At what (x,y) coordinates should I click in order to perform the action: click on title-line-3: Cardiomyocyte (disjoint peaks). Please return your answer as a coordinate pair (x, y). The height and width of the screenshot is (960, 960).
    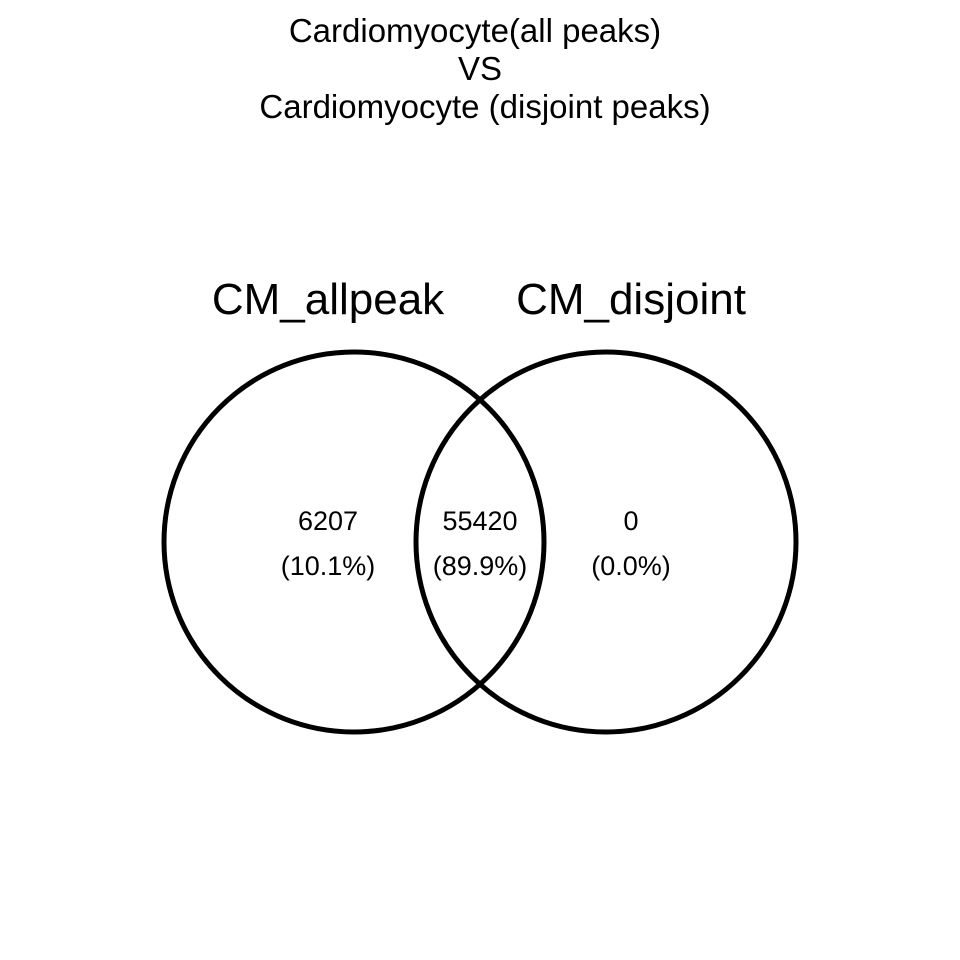
    Looking at the image, I should click on (484, 106).